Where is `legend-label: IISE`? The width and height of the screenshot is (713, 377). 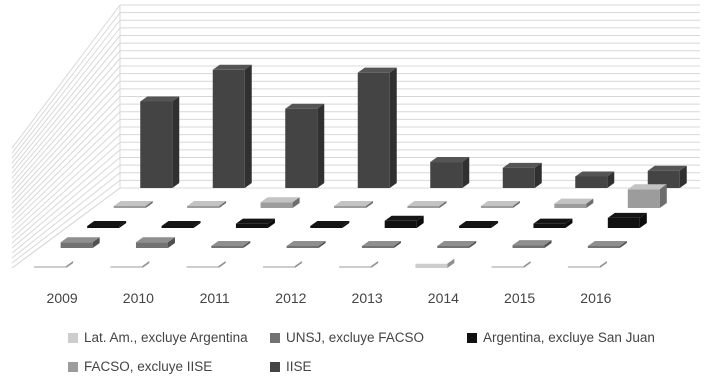 legend-label: IISE is located at coordinates (299, 366).